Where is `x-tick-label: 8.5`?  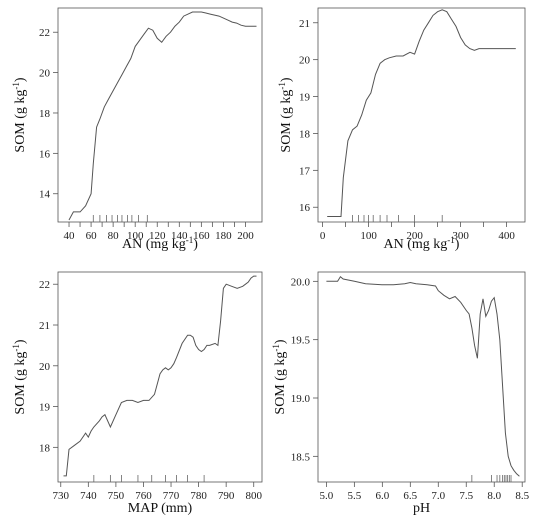 x-tick-label: 8.5 is located at coordinates (522, 496).